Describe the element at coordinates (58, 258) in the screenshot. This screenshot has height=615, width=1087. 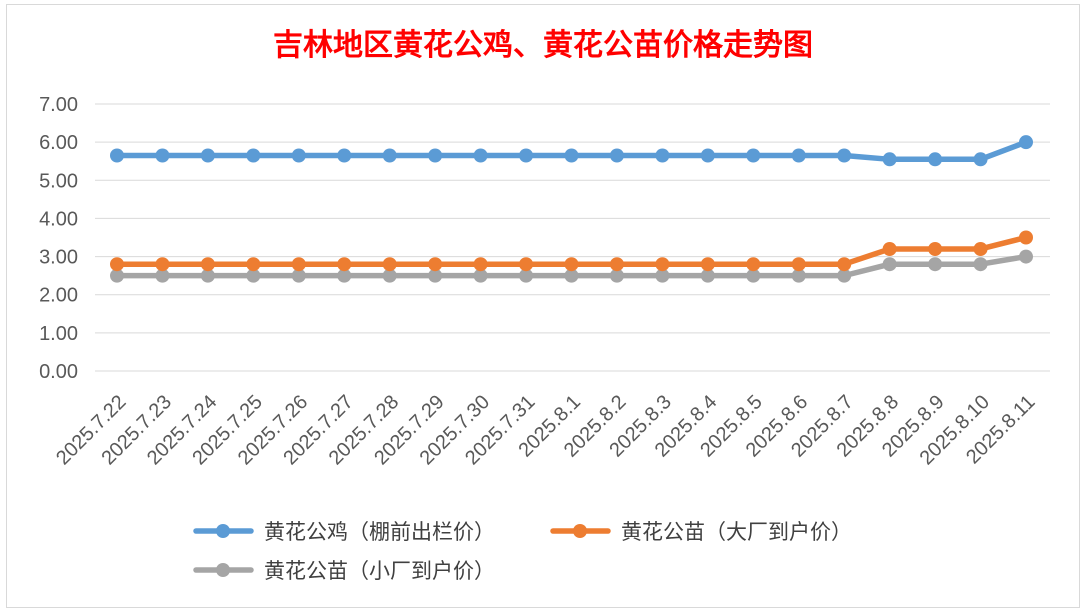
I see `y-tick-label: 3.00` at that location.